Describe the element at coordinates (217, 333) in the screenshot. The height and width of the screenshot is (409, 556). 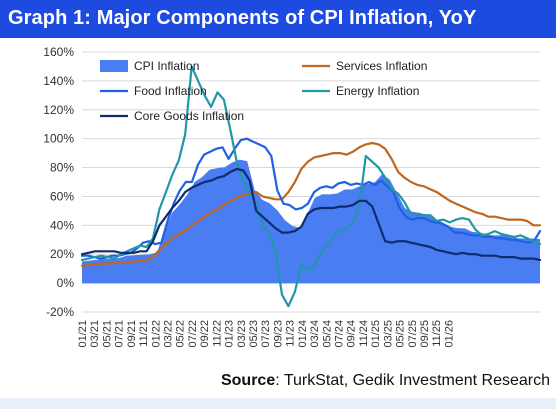
I see `x-tick-label: 11/22` at that location.